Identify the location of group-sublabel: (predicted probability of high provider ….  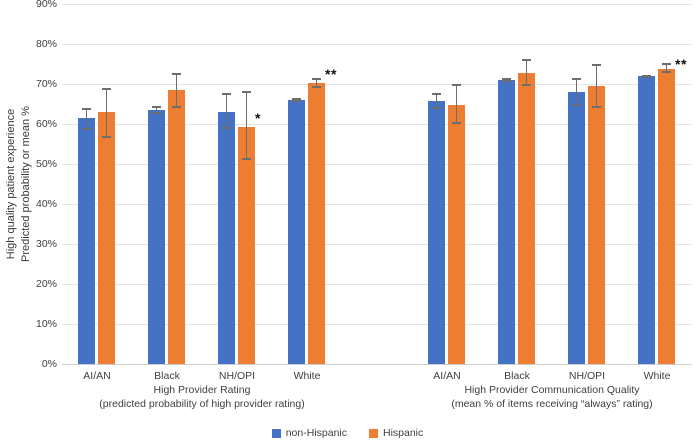
(202, 404).